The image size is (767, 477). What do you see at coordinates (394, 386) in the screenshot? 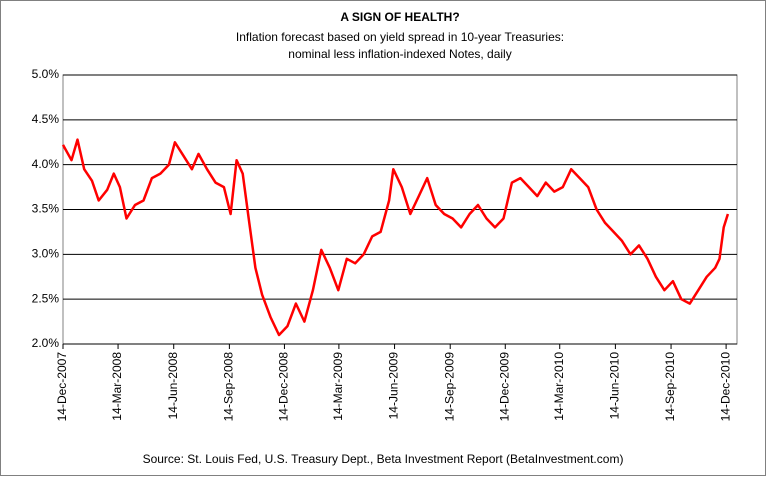
I see `x-tick-label: 14-Jun-2009` at bounding box center [394, 386].